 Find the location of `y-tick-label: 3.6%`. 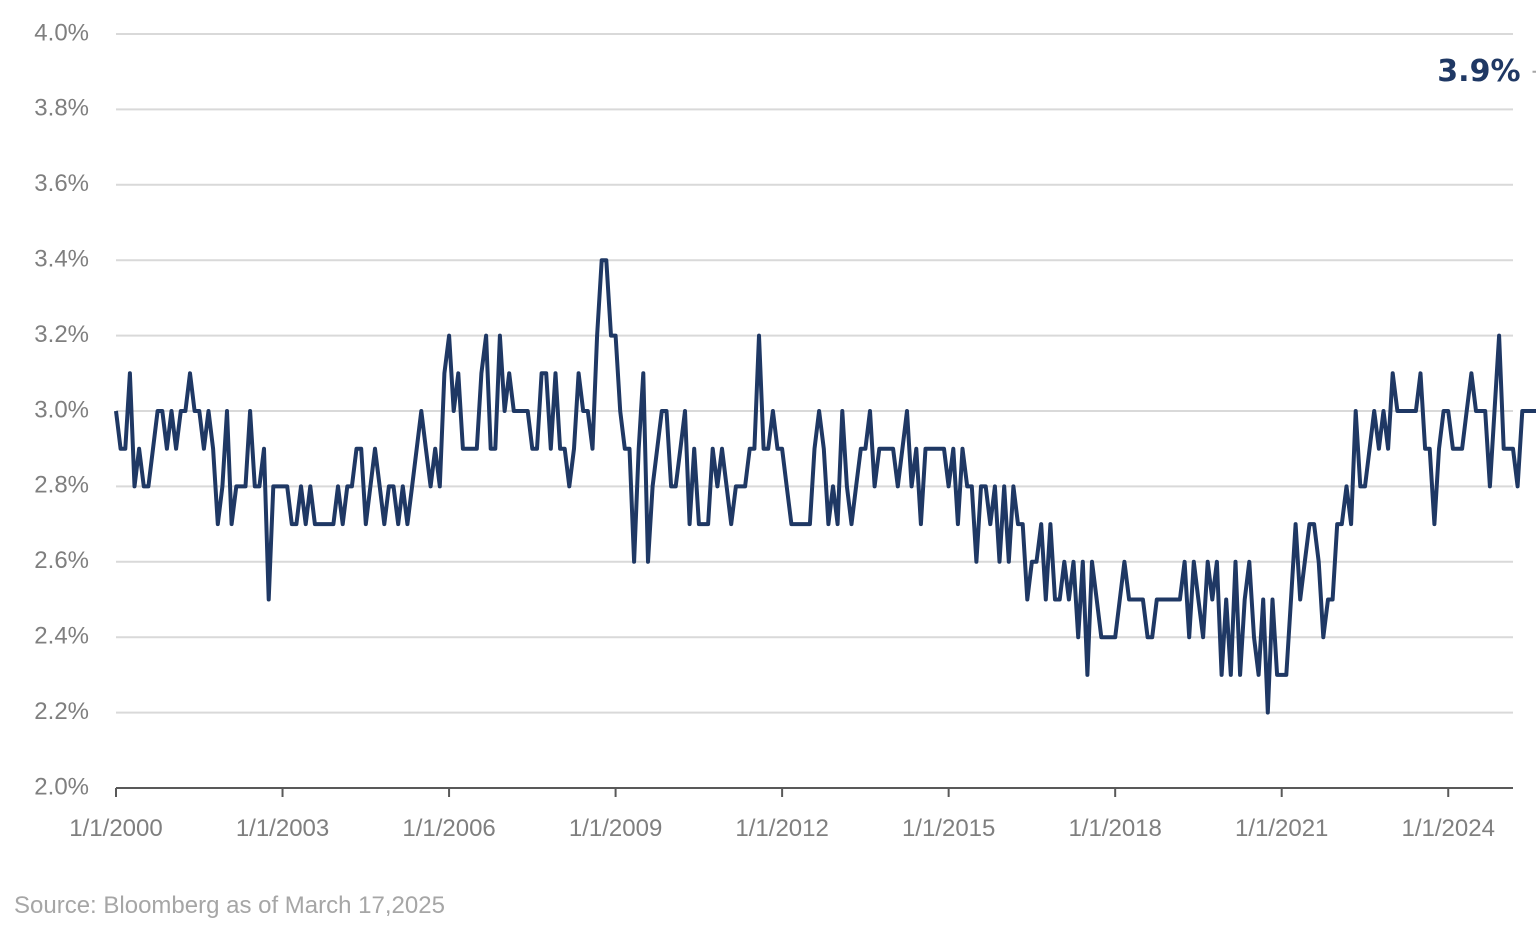

y-tick-label: 3.6% is located at coordinates (61, 183).